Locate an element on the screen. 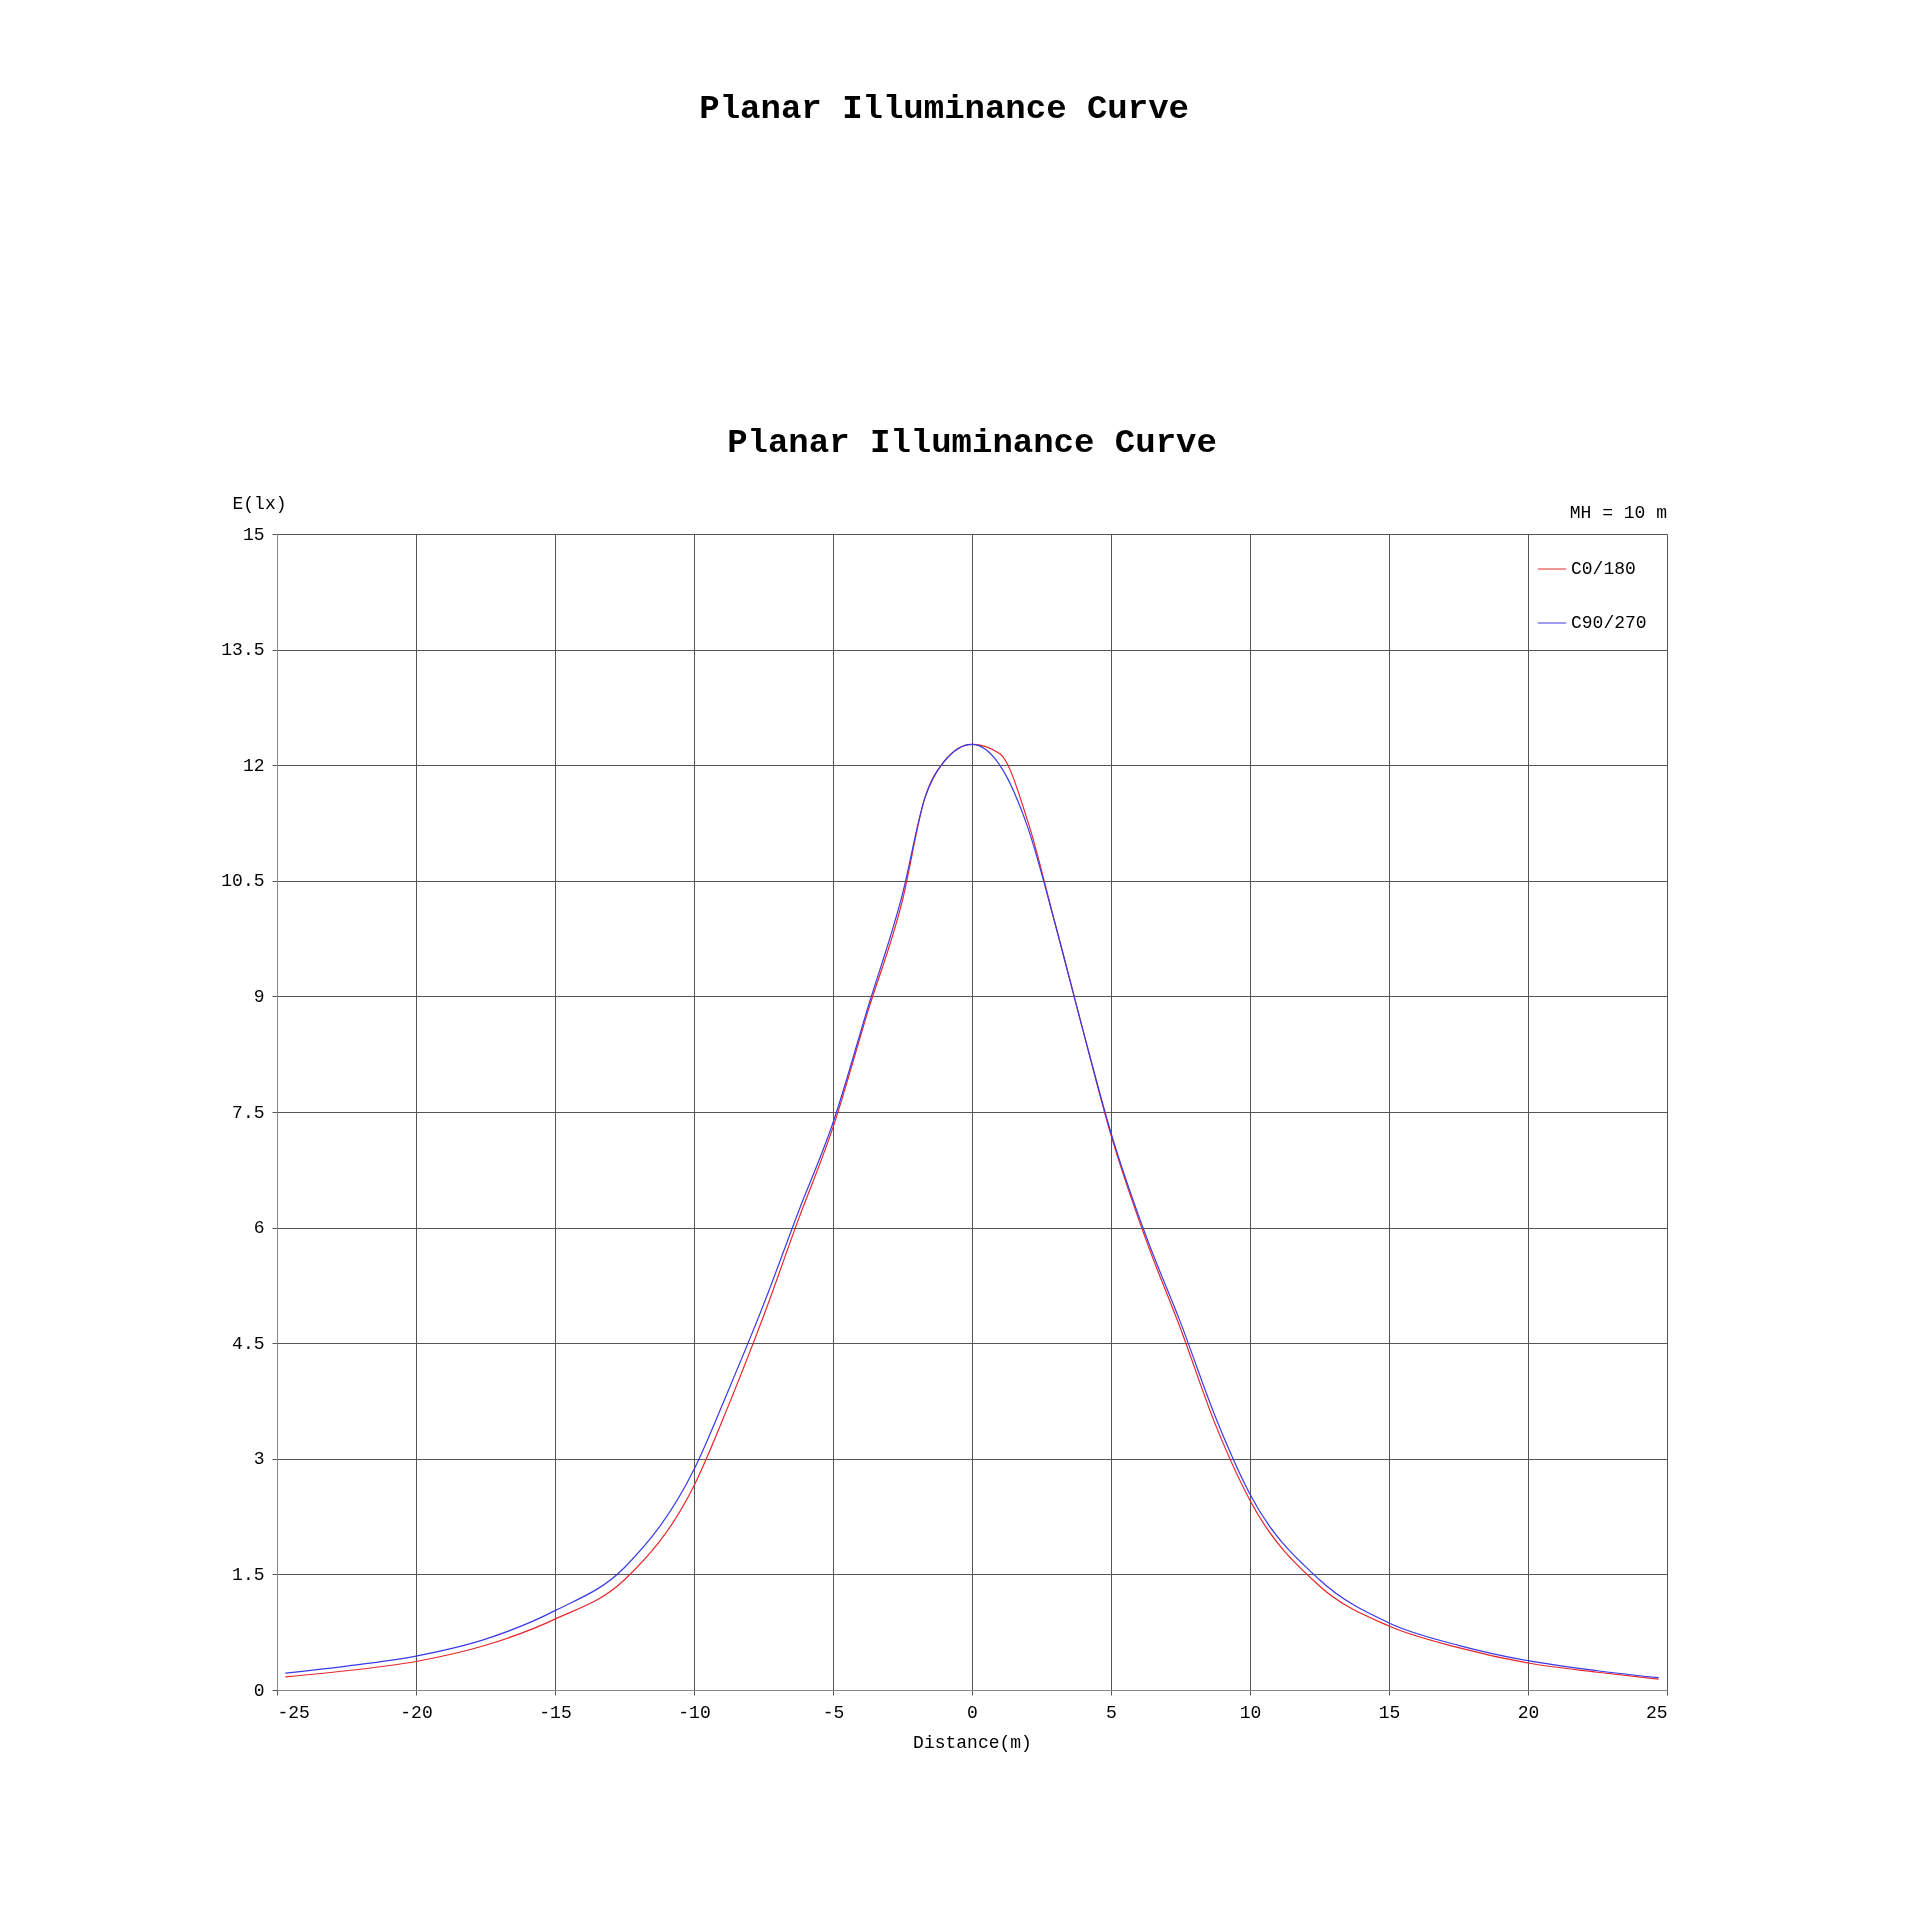  y-tick-label: 3 is located at coordinates (259, 1459).